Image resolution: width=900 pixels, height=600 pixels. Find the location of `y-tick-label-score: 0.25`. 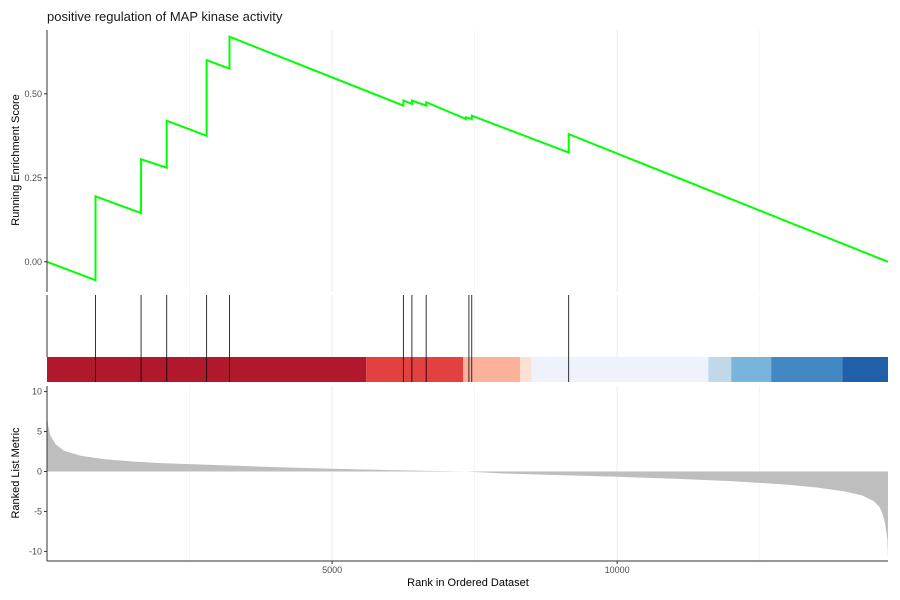

y-tick-label-score: 0.25 is located at coordinates (33, 178).